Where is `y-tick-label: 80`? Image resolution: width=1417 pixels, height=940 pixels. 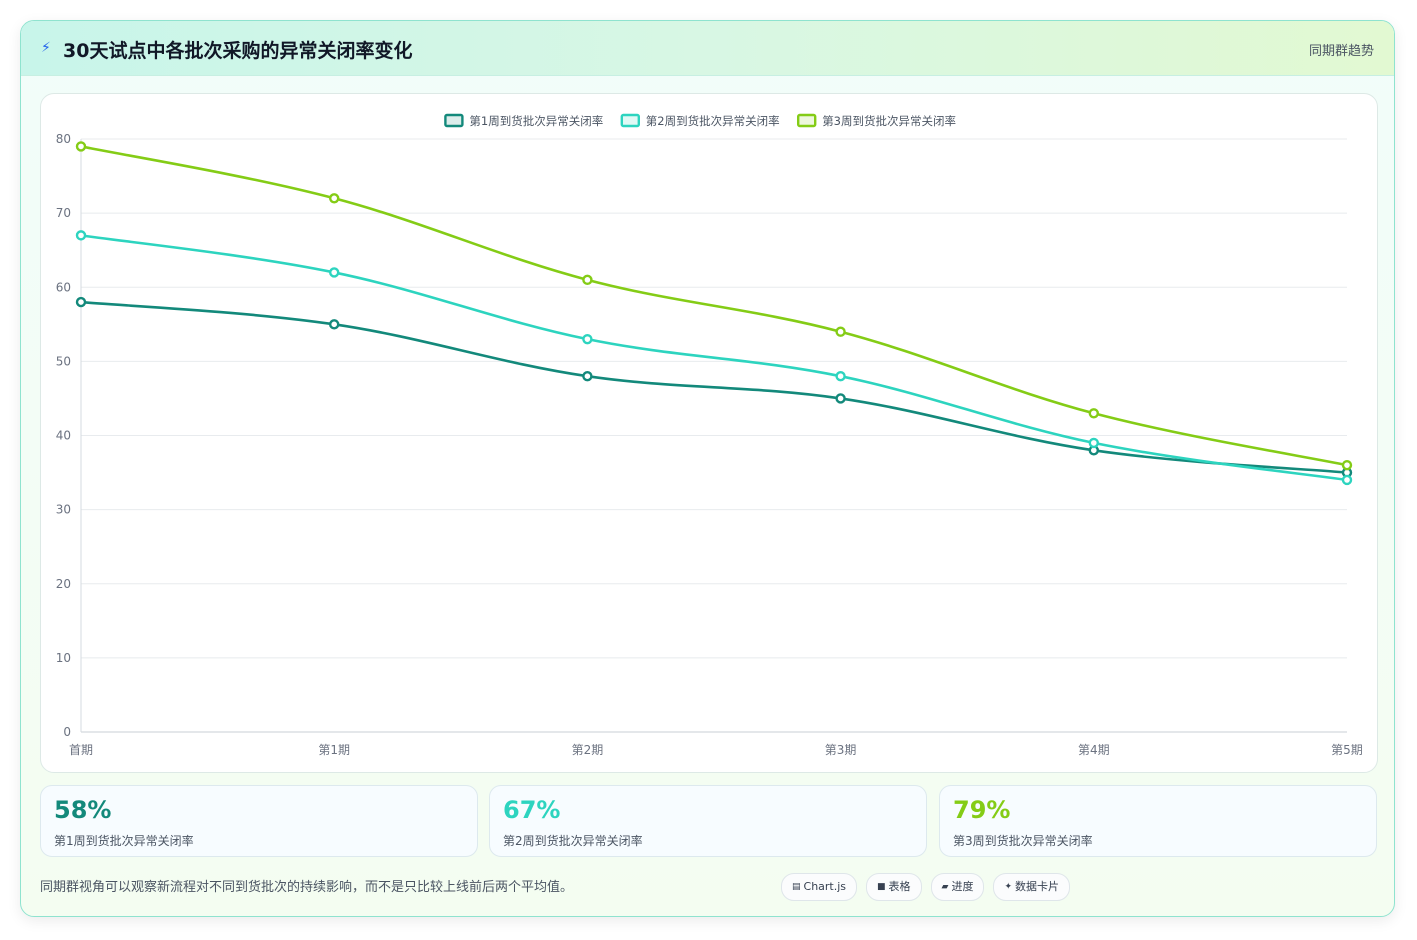 y-tick-label: 80 is located at coordinates (63, 139).